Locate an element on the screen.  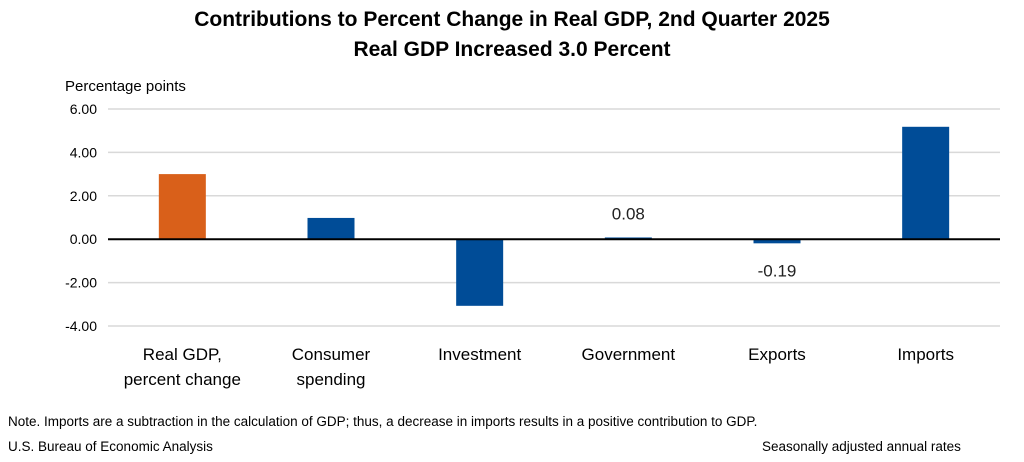
y-tick-label: 0.00 is located at coordinates (83, 239).